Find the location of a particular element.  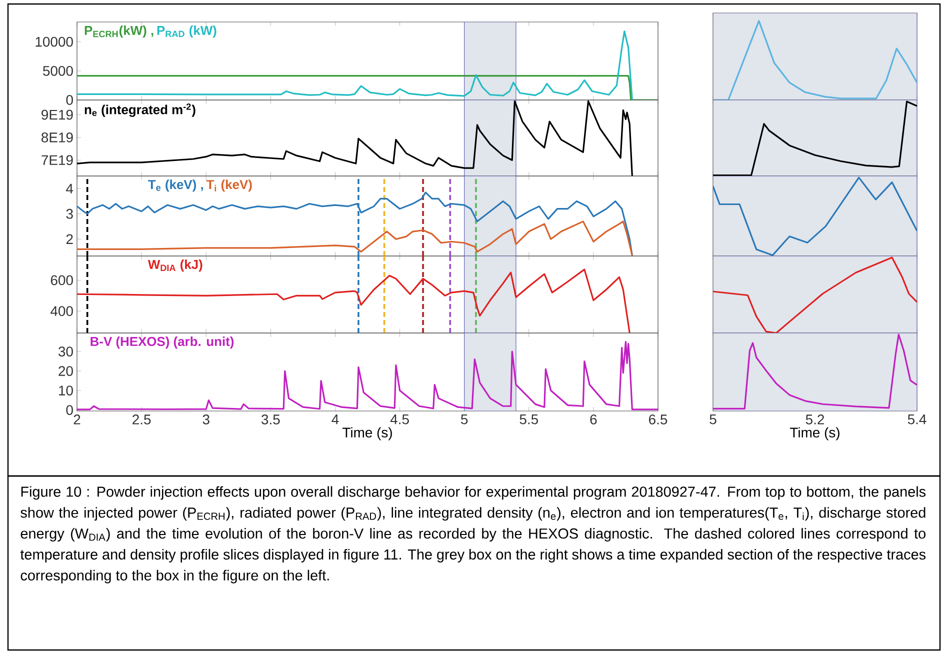

y-tick-label: 10000 is located at coordinates (54, 41).